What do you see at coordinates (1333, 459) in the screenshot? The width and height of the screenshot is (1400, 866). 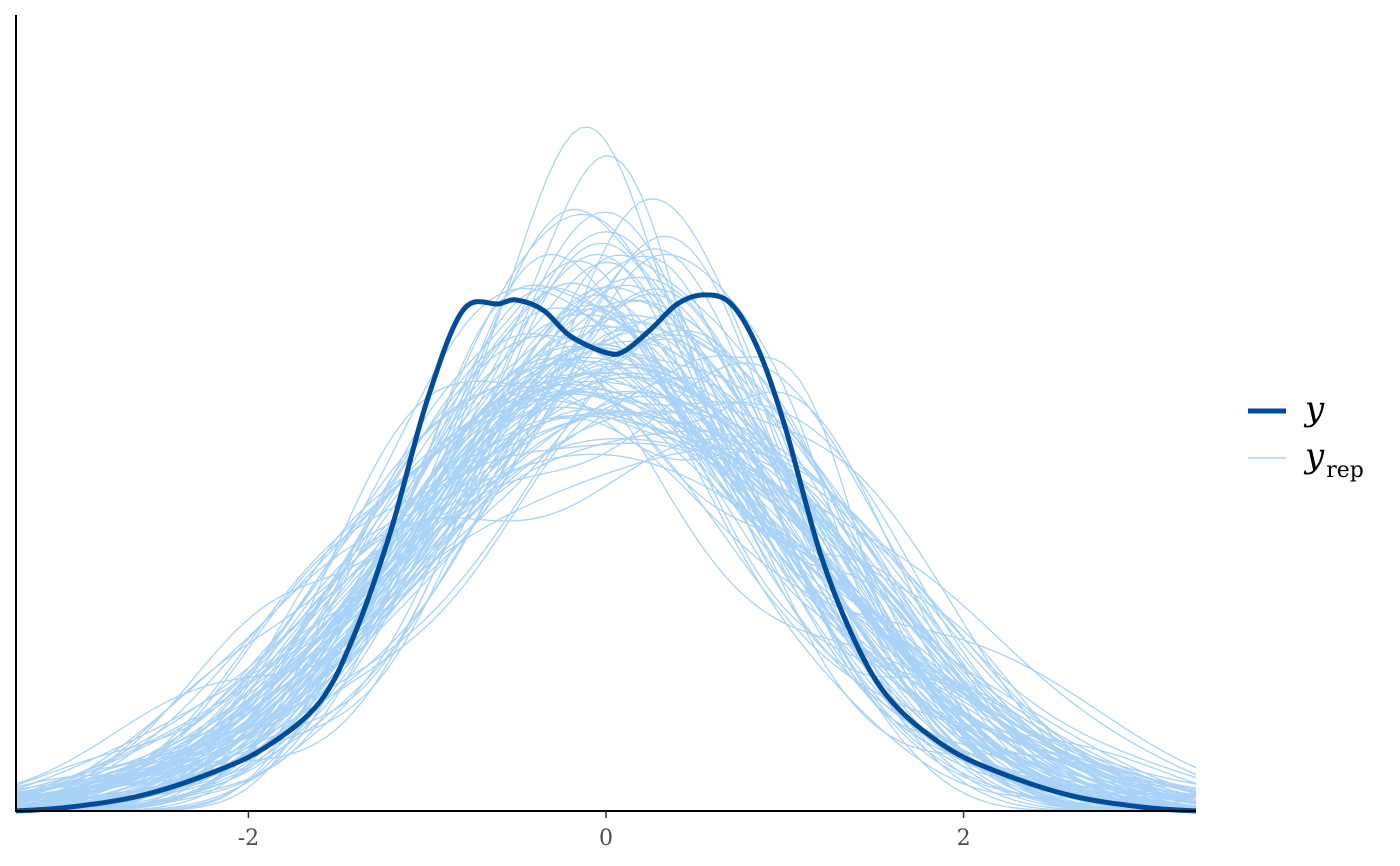 I see `legend-label-yrep: yrep` at bounding box center [1333, 459].